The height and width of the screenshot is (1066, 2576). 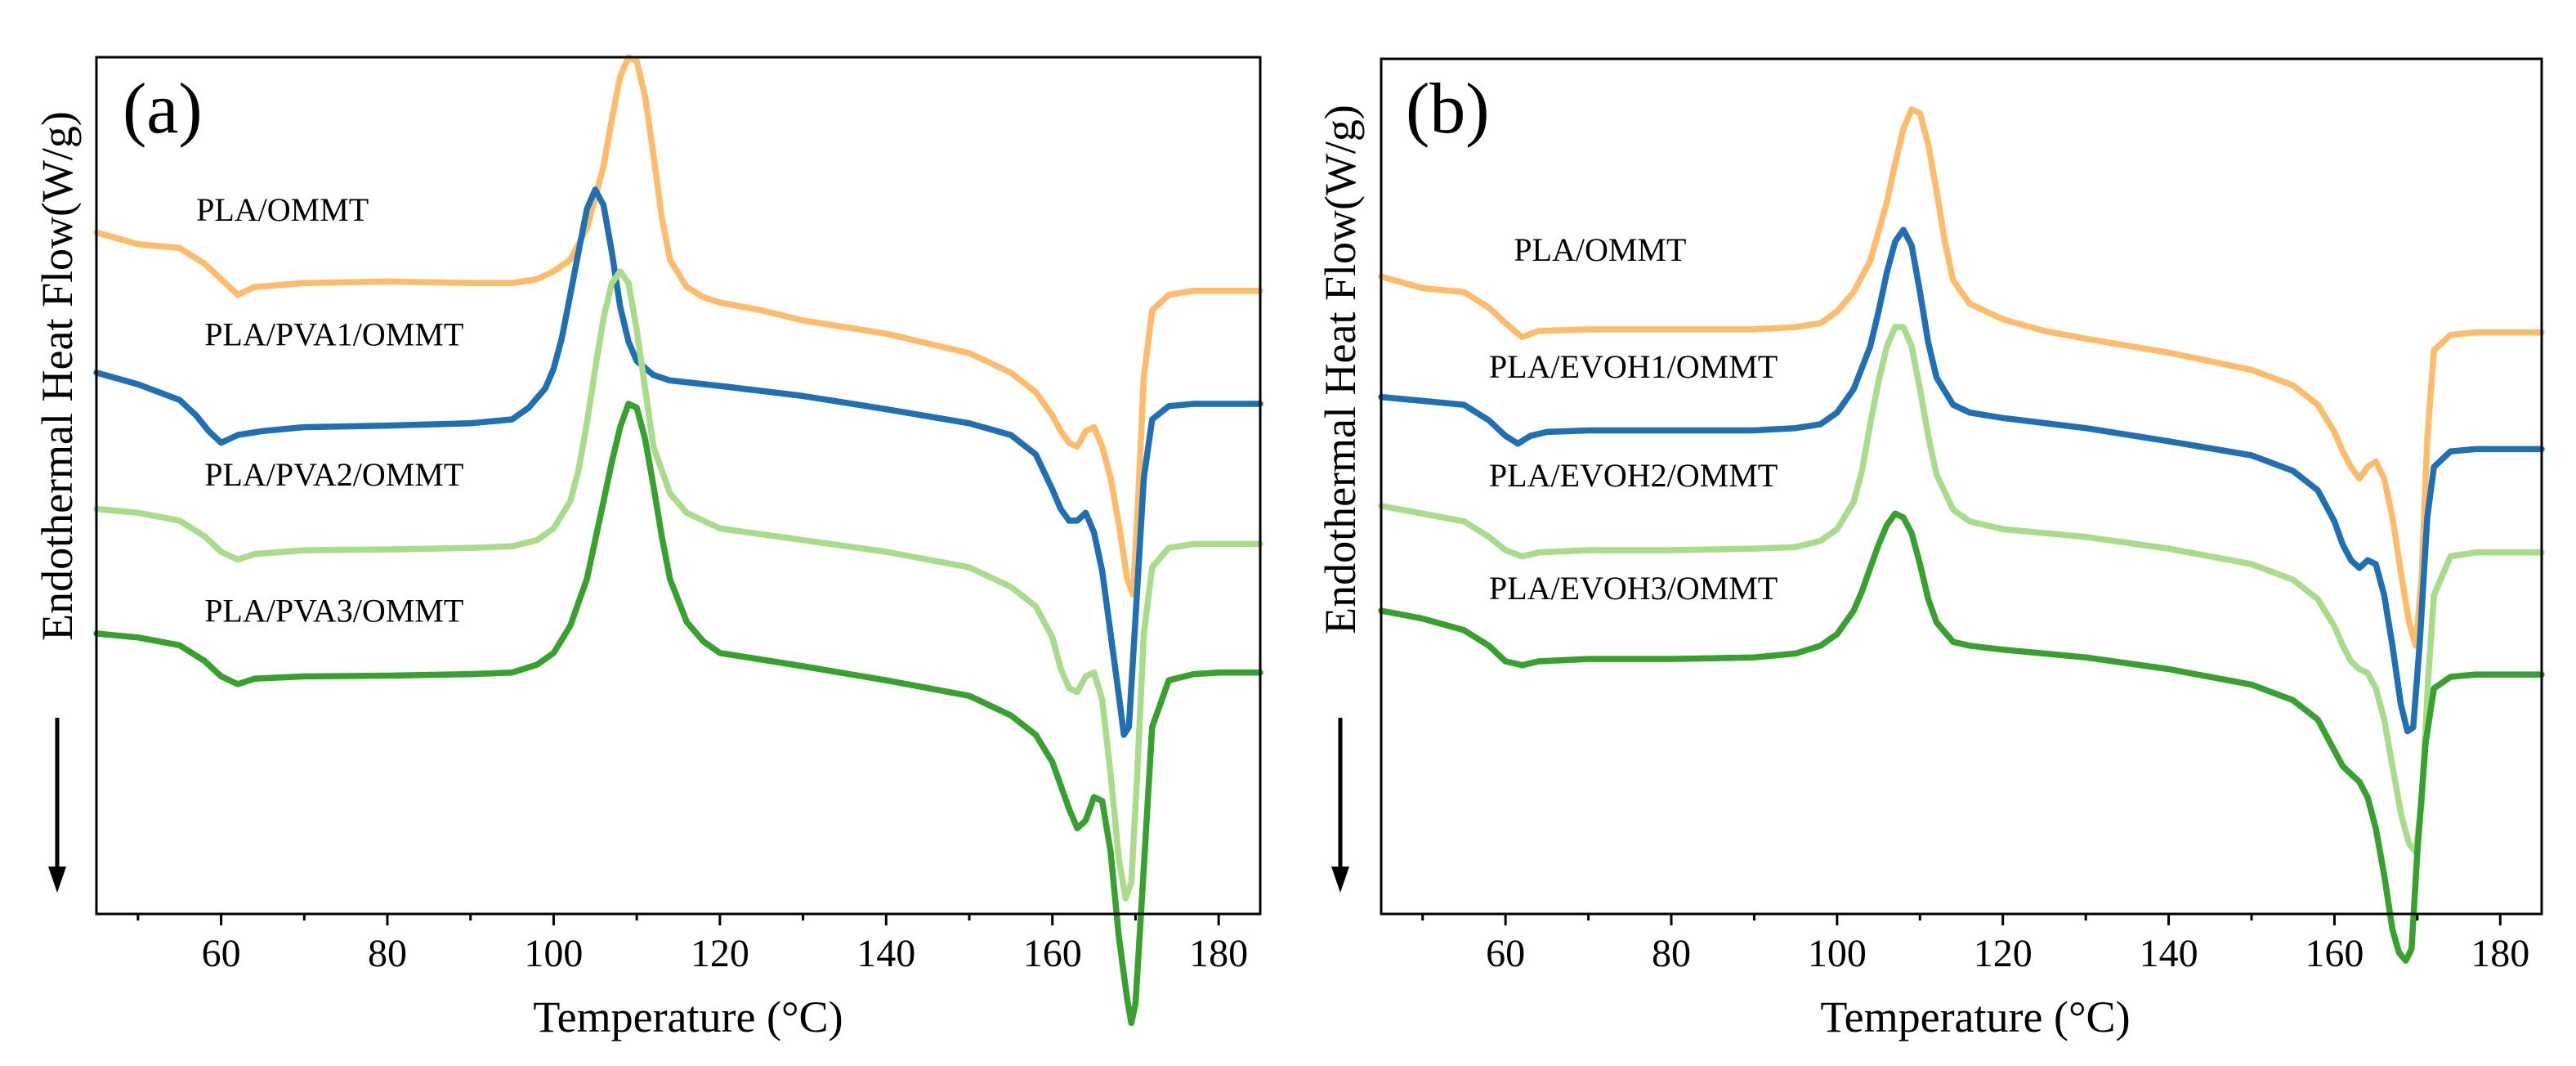 I want to click on series-label-pla-pva1-ommt-a: PLA/PVA1/OMMT, so click(x=333, y=335).